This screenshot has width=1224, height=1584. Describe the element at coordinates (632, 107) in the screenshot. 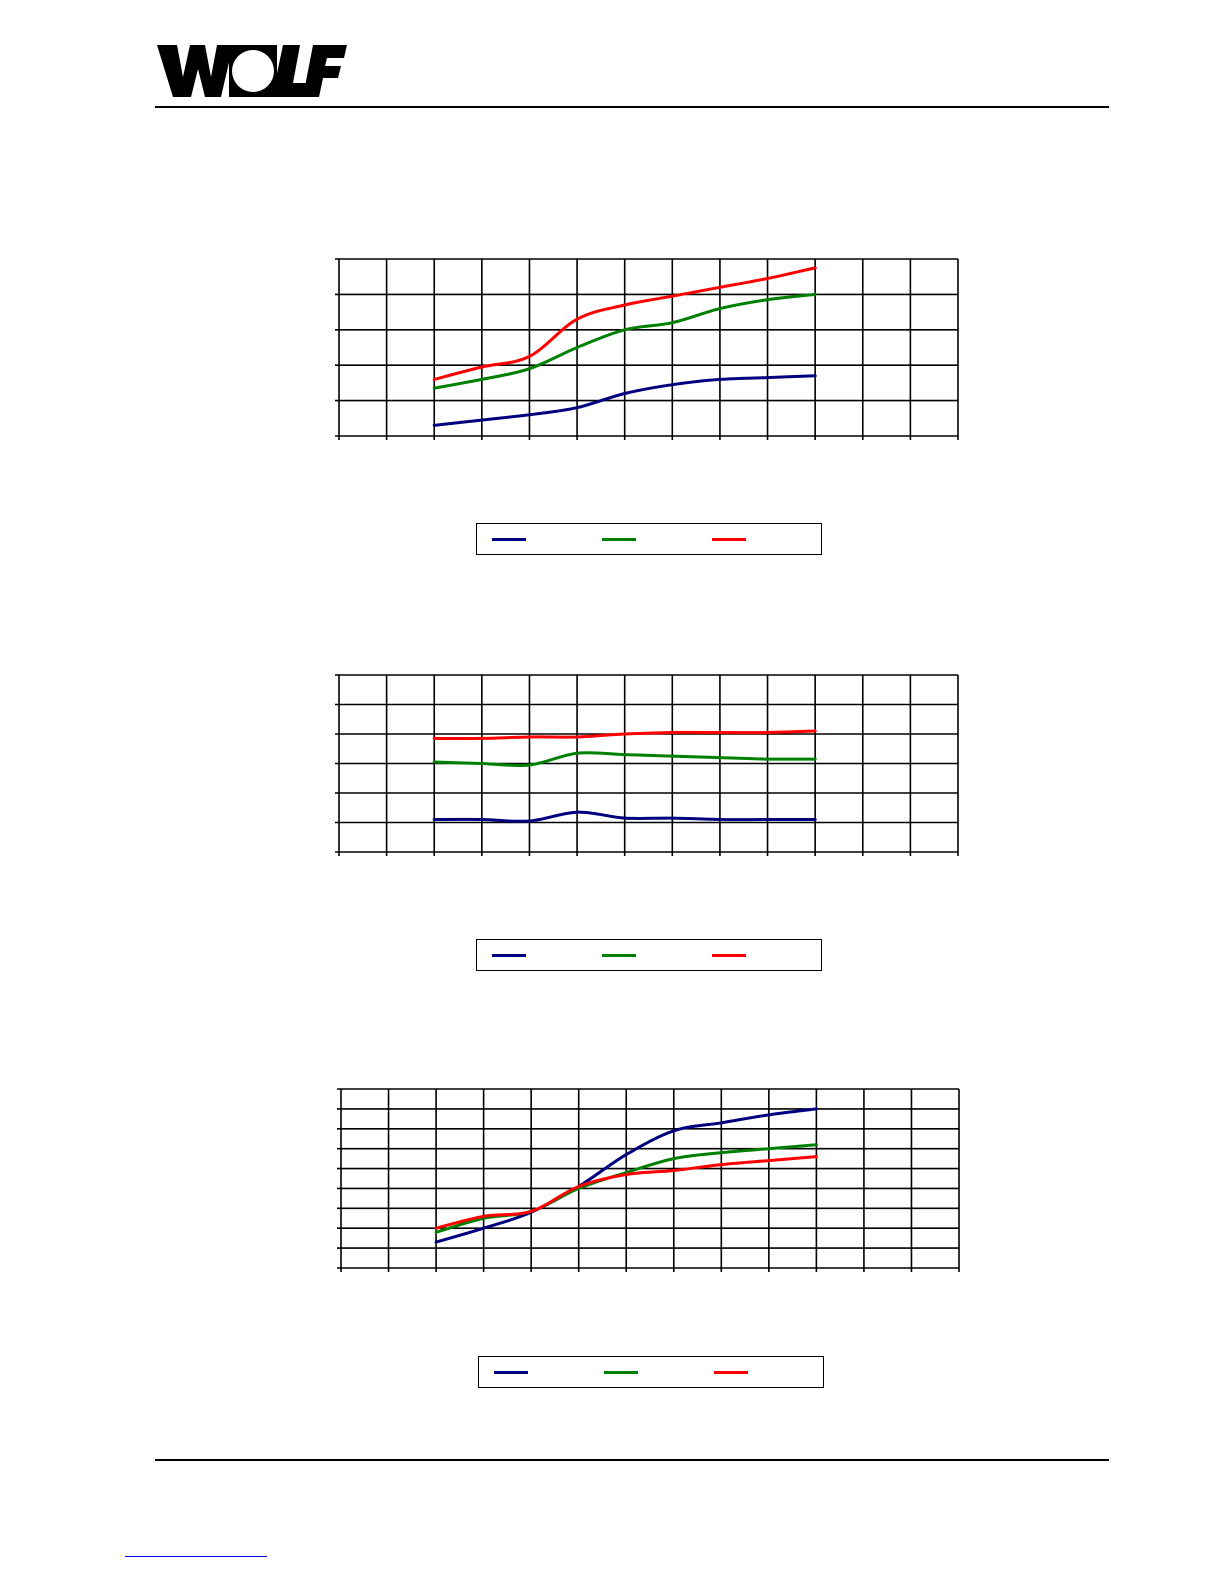

I see `header-rule` at that location.